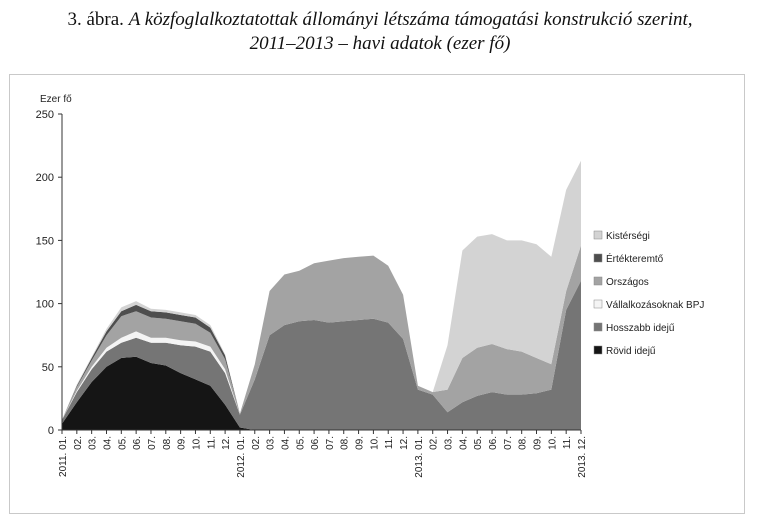 Image resolution: width=760 pixels, height=522 pixels. What do you see at coordinates (640, 328) in the screenshot?
I see `legend-label: Hosszabb idejű` at bounding box center [640, 328].